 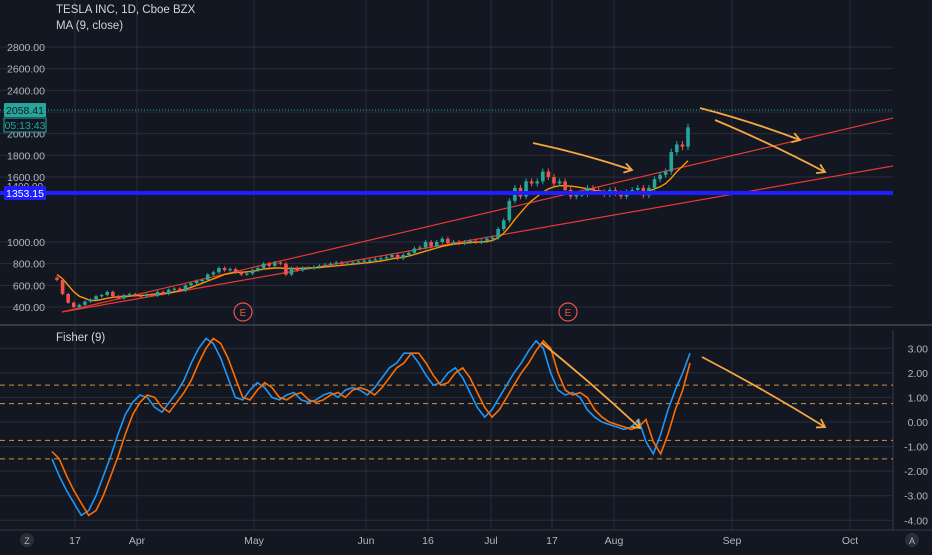 What do you see at coordinates (796, 138) in the screenshot?
I see `arrow-price-2-head` at bounding box center [796, 138].